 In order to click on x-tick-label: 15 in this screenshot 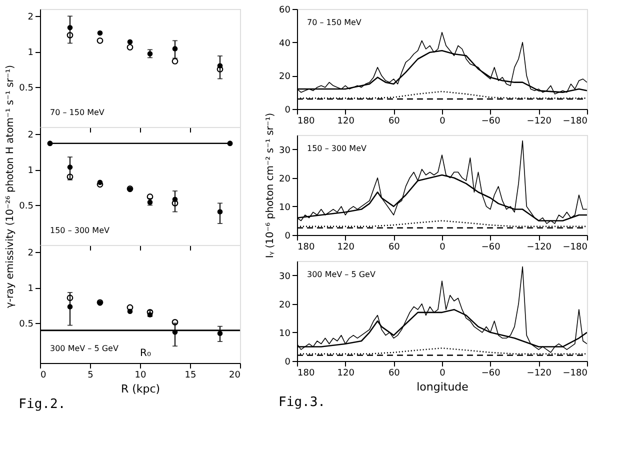, I will do `click(190, 375)`.